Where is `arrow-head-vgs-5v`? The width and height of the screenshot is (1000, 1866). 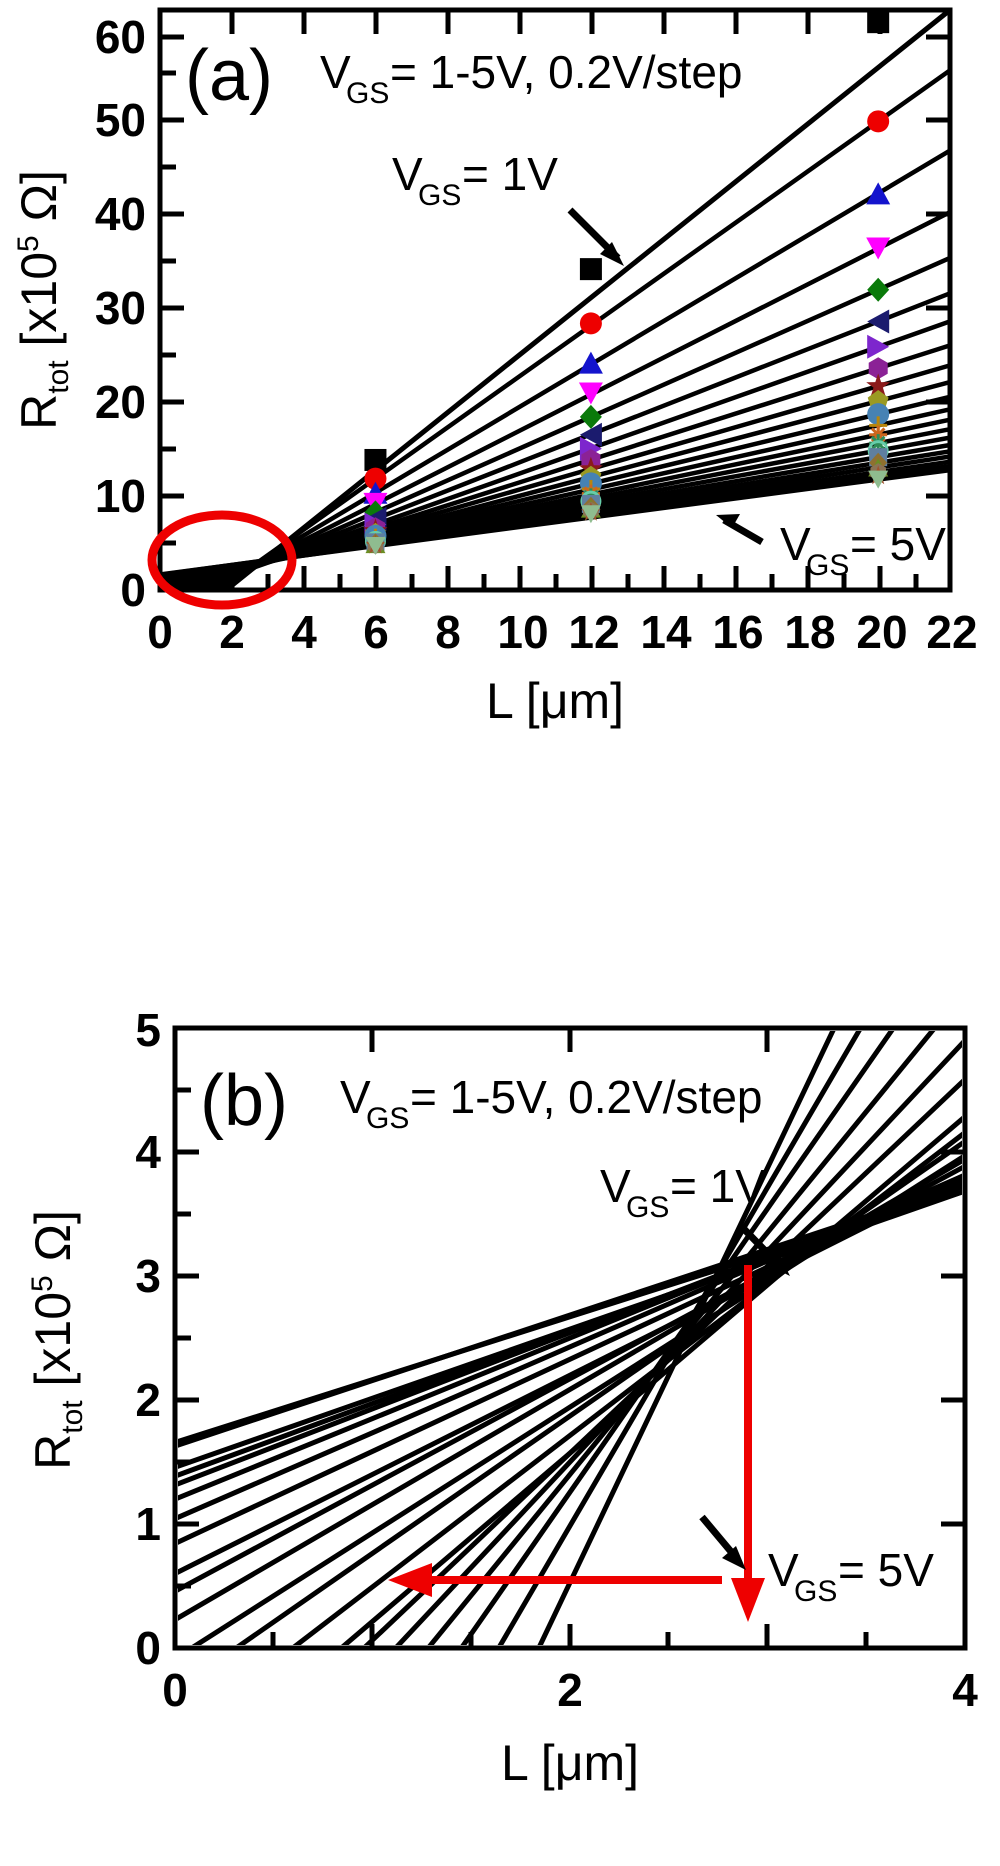
arrow-head-vgs-5v is located at coordinates (728, 521).